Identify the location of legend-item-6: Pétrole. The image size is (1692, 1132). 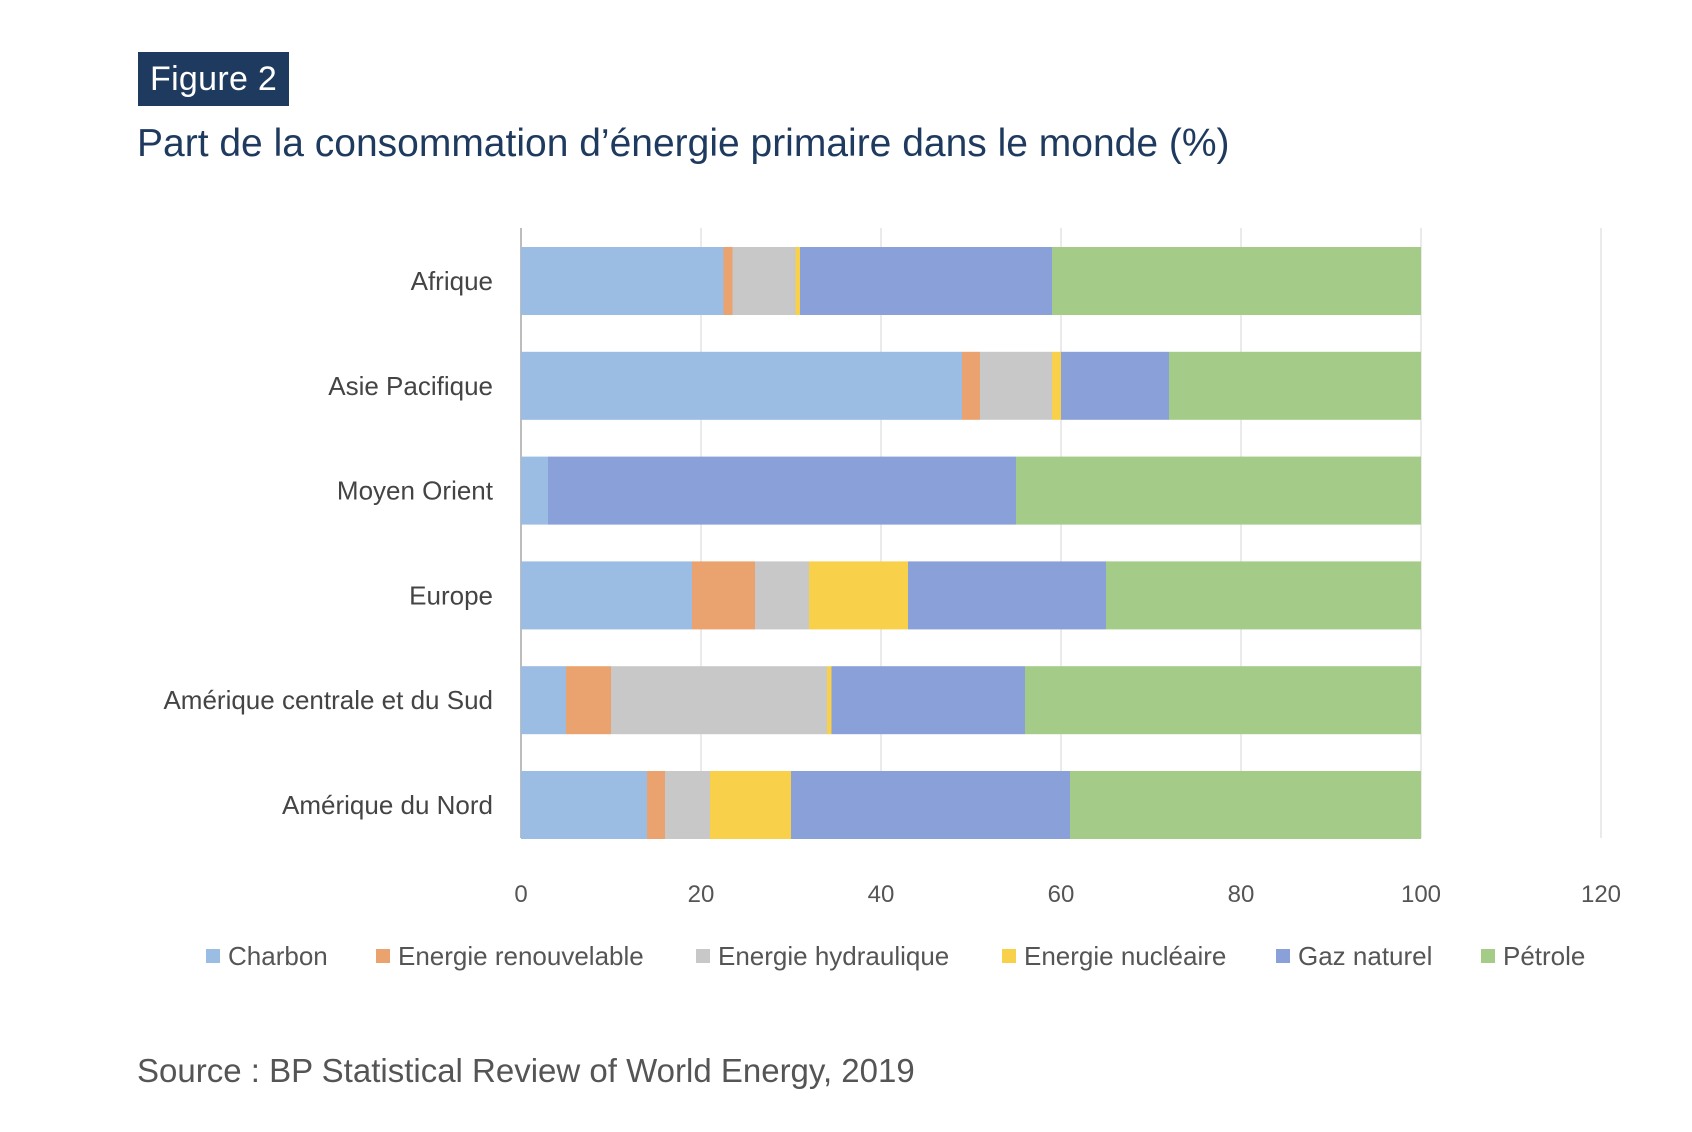
(1533, 956).